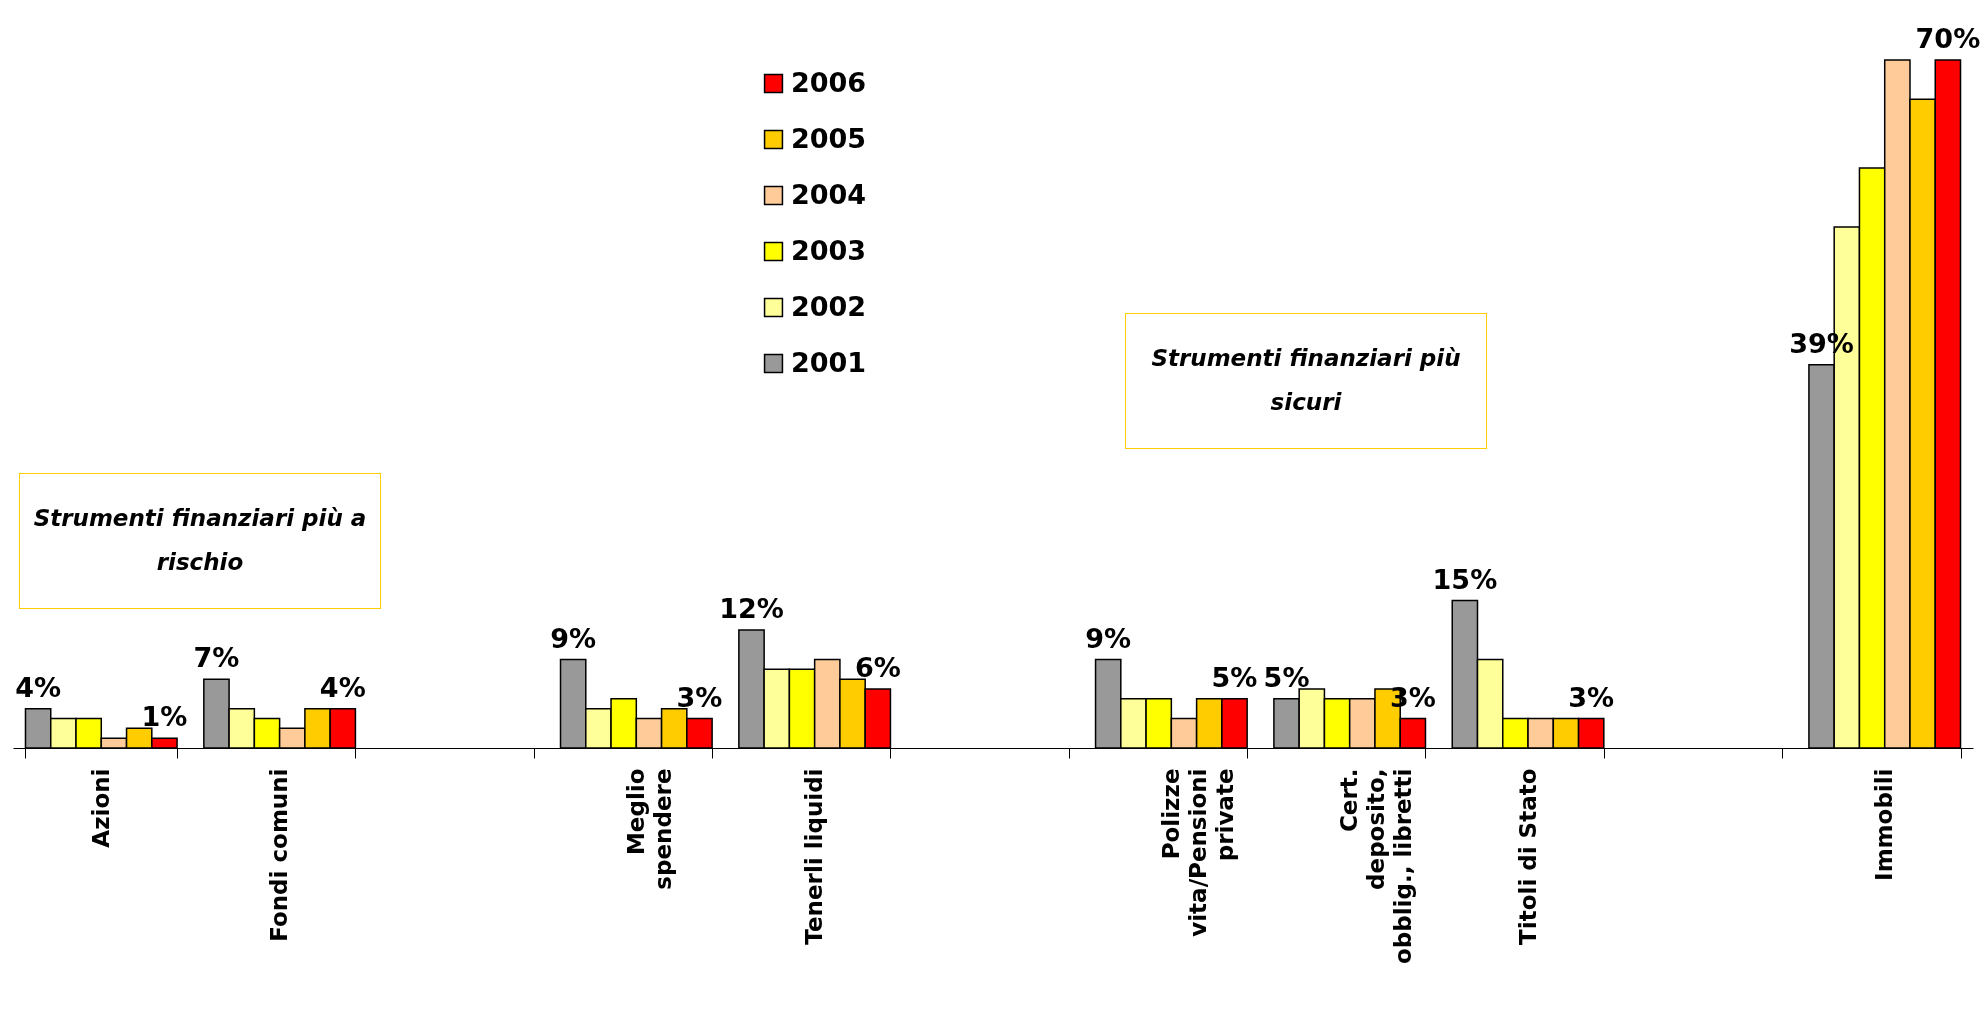 The height and width of the screenshot is (1016, 1988). What do you see at coordinates (100, 808) in the screenshot?
I see `x-tick-label: Azioni` at bounding box center [100, 808].